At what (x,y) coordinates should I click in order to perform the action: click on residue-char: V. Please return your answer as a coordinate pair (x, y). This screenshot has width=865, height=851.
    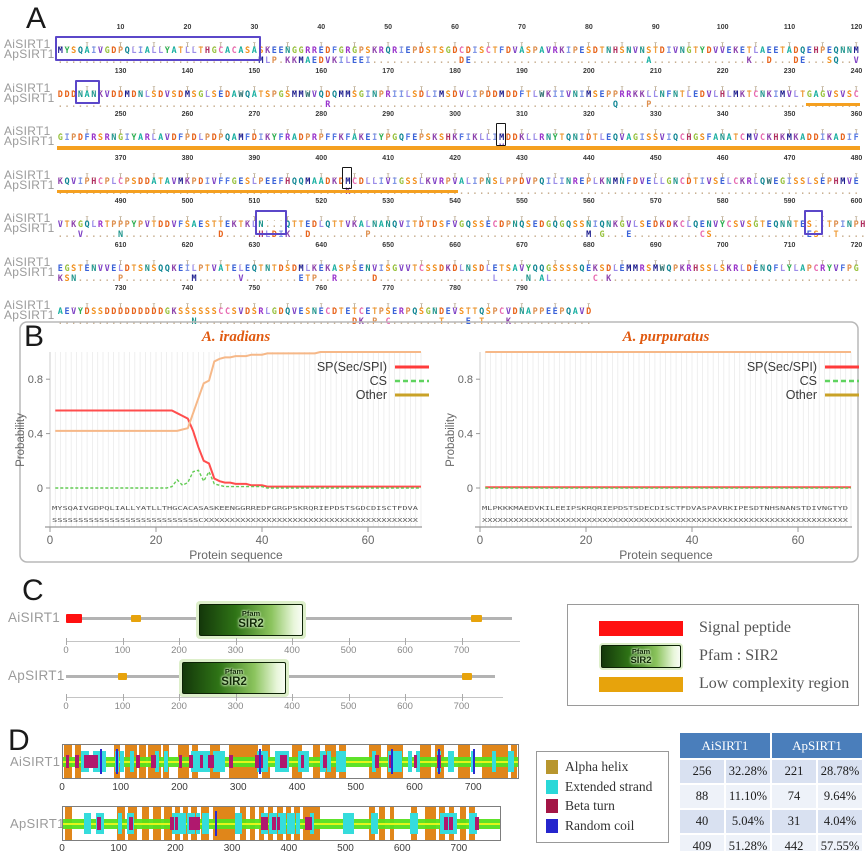
    Looking at the image, I should click on (167, 138).